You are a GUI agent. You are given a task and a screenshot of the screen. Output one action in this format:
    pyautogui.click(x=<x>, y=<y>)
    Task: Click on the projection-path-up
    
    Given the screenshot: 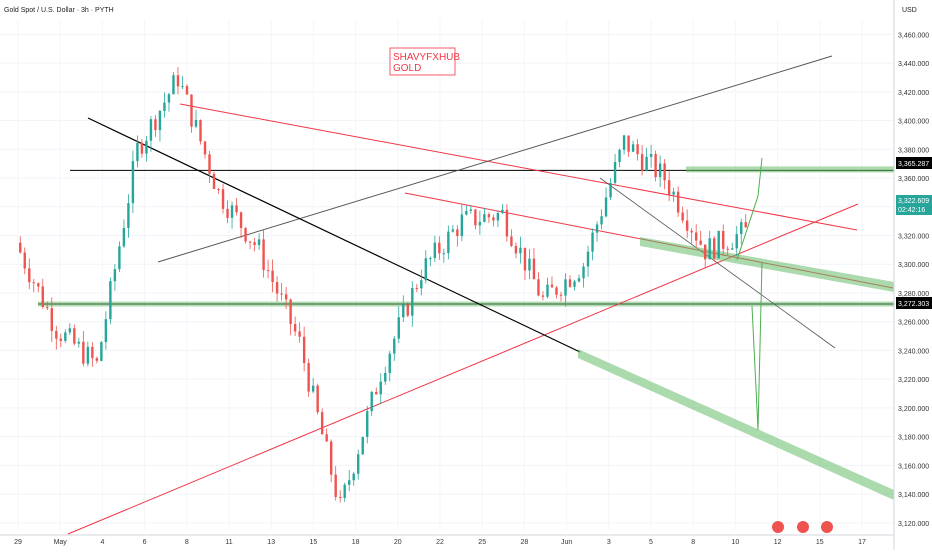 What is the action you would take?
    pyautogui.click(x=749, y=209)
    